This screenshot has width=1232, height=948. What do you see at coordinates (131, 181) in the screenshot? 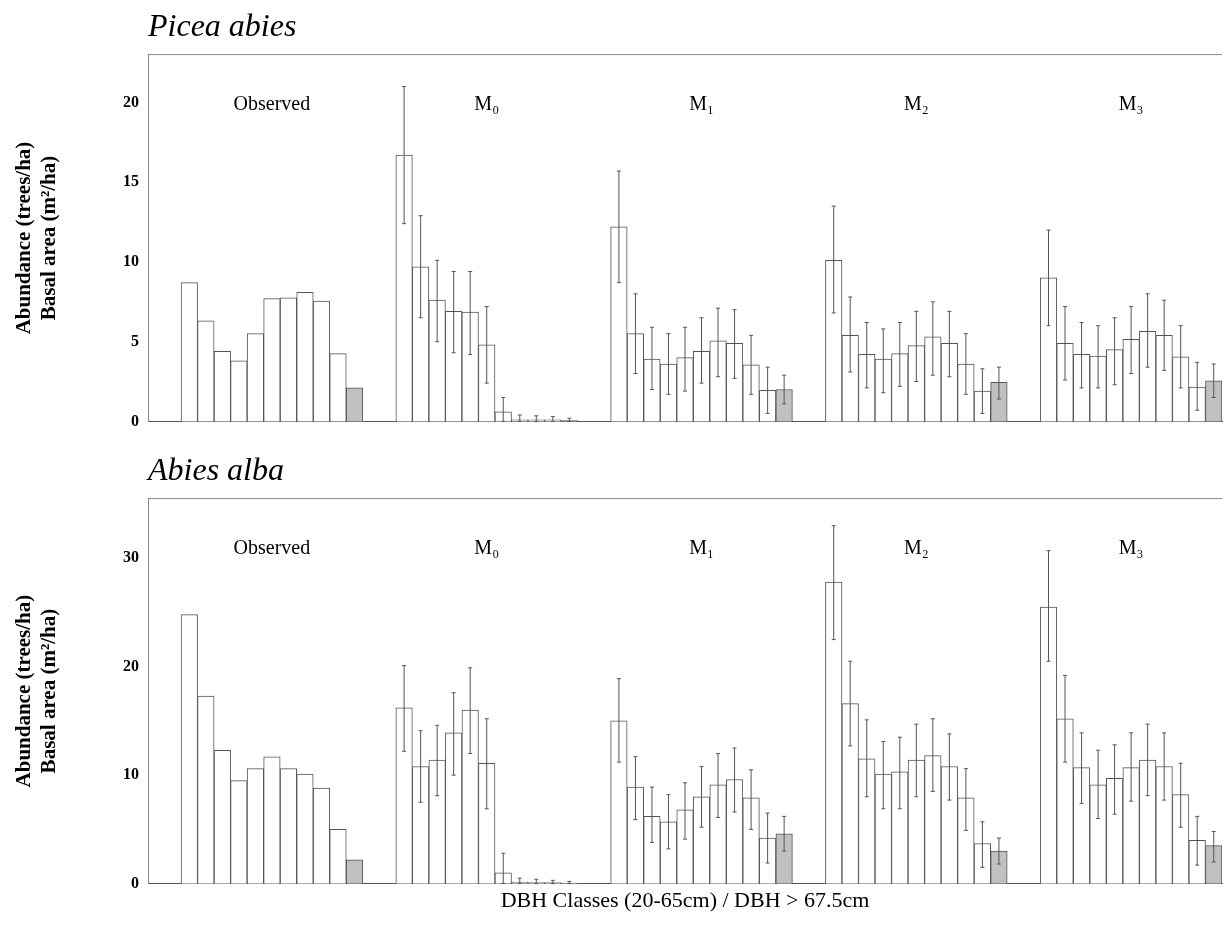
I see `y-tick-label: 15` at bounding box center [131, 181].